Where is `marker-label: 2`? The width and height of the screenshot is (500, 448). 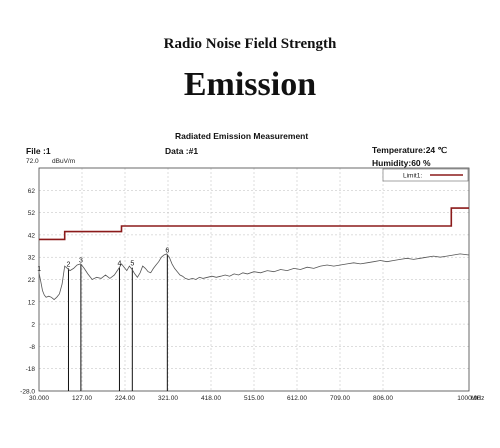
marker-label: 2 is located at coordinates (69, 264).